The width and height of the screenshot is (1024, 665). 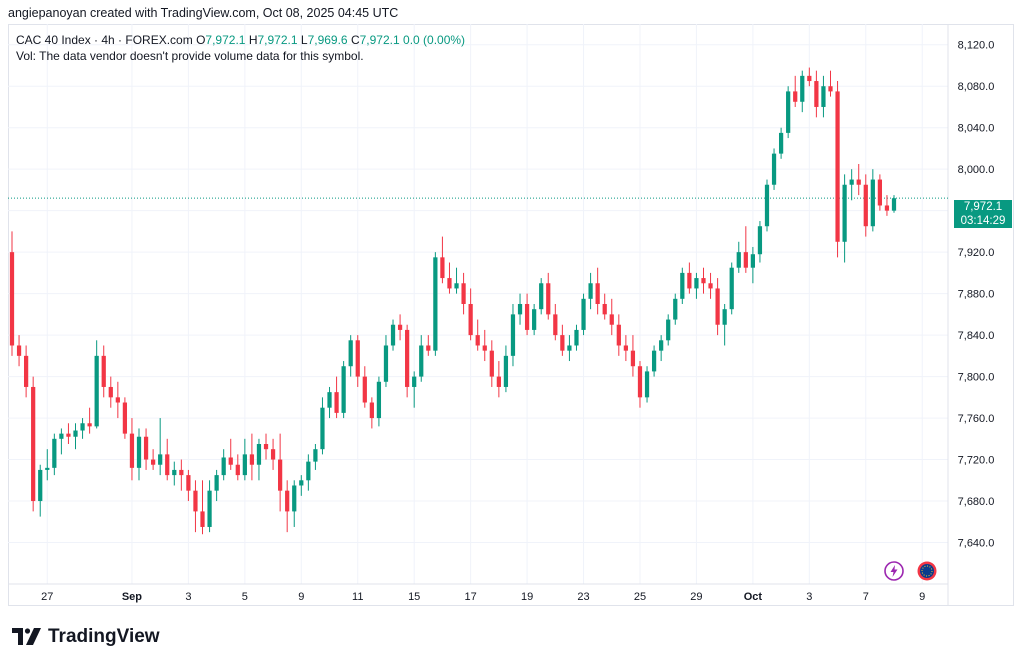 I want to click on lightning-icon, so click(x=894, y=571).